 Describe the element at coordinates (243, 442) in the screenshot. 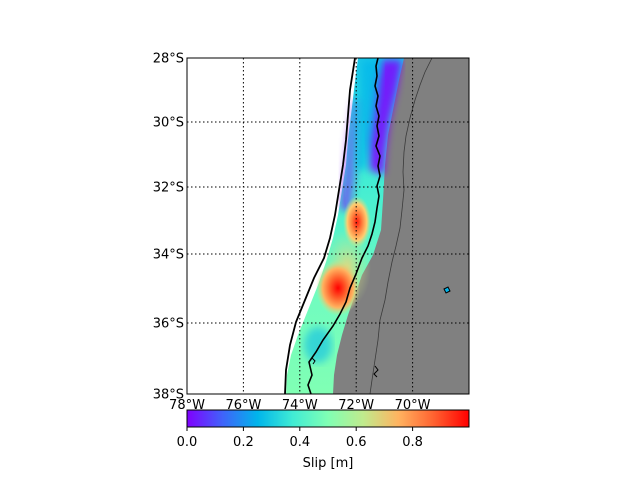

I see `colorbar-tick-label: 0.2` at that location.